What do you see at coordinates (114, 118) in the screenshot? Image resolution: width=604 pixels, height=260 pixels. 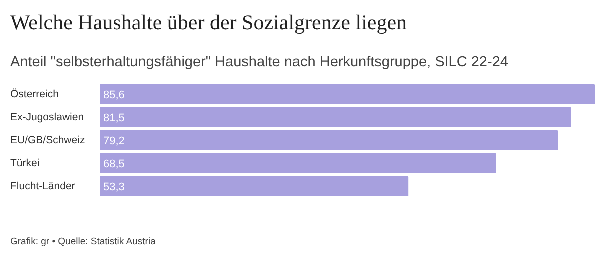 I see `data-label: 81,5` at bounding box center [114, 118].